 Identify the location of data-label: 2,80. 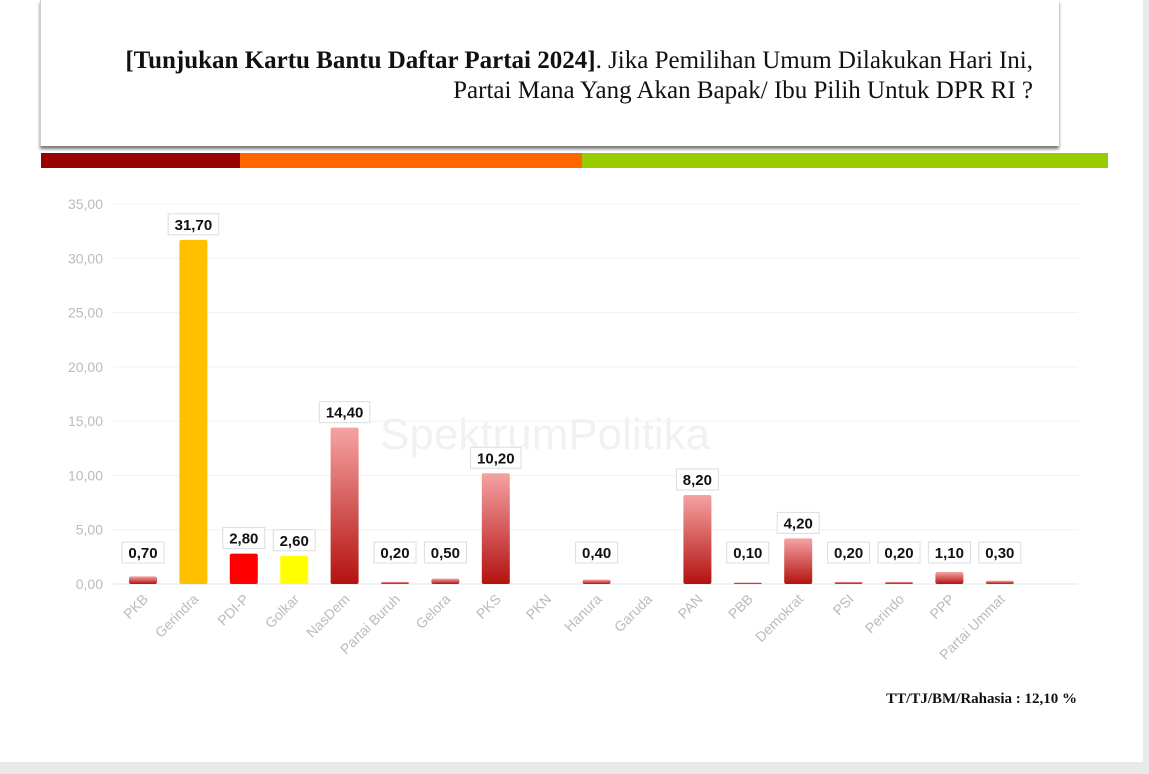
(243, 539).